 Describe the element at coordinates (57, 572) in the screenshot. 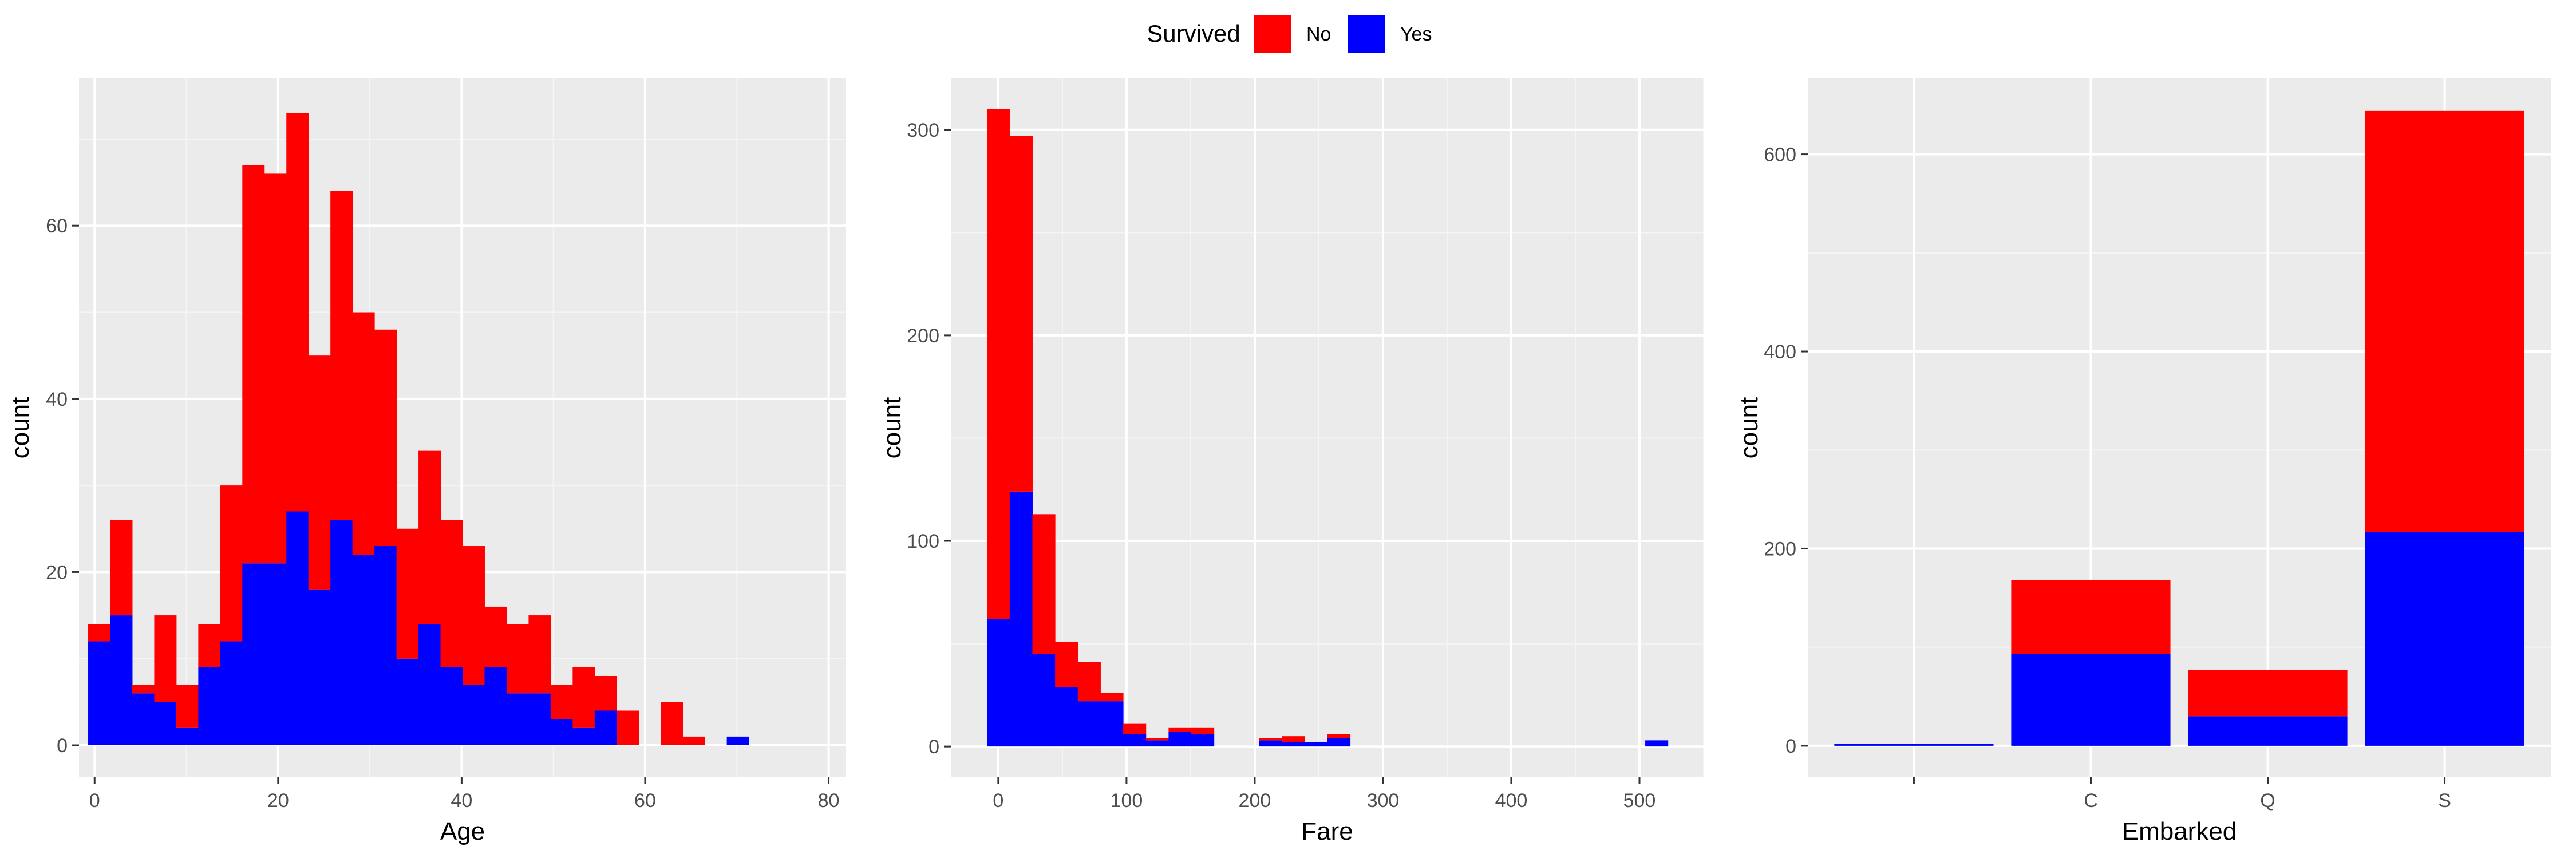

I see `y-tick-label: 20` at that location.